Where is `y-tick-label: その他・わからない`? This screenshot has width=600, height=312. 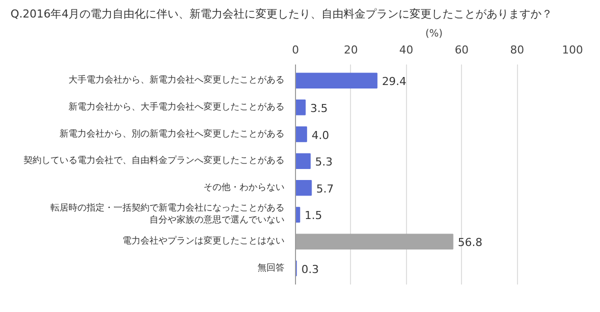 y-tick-label: その他・わからない is located at coordinates (244, 187).